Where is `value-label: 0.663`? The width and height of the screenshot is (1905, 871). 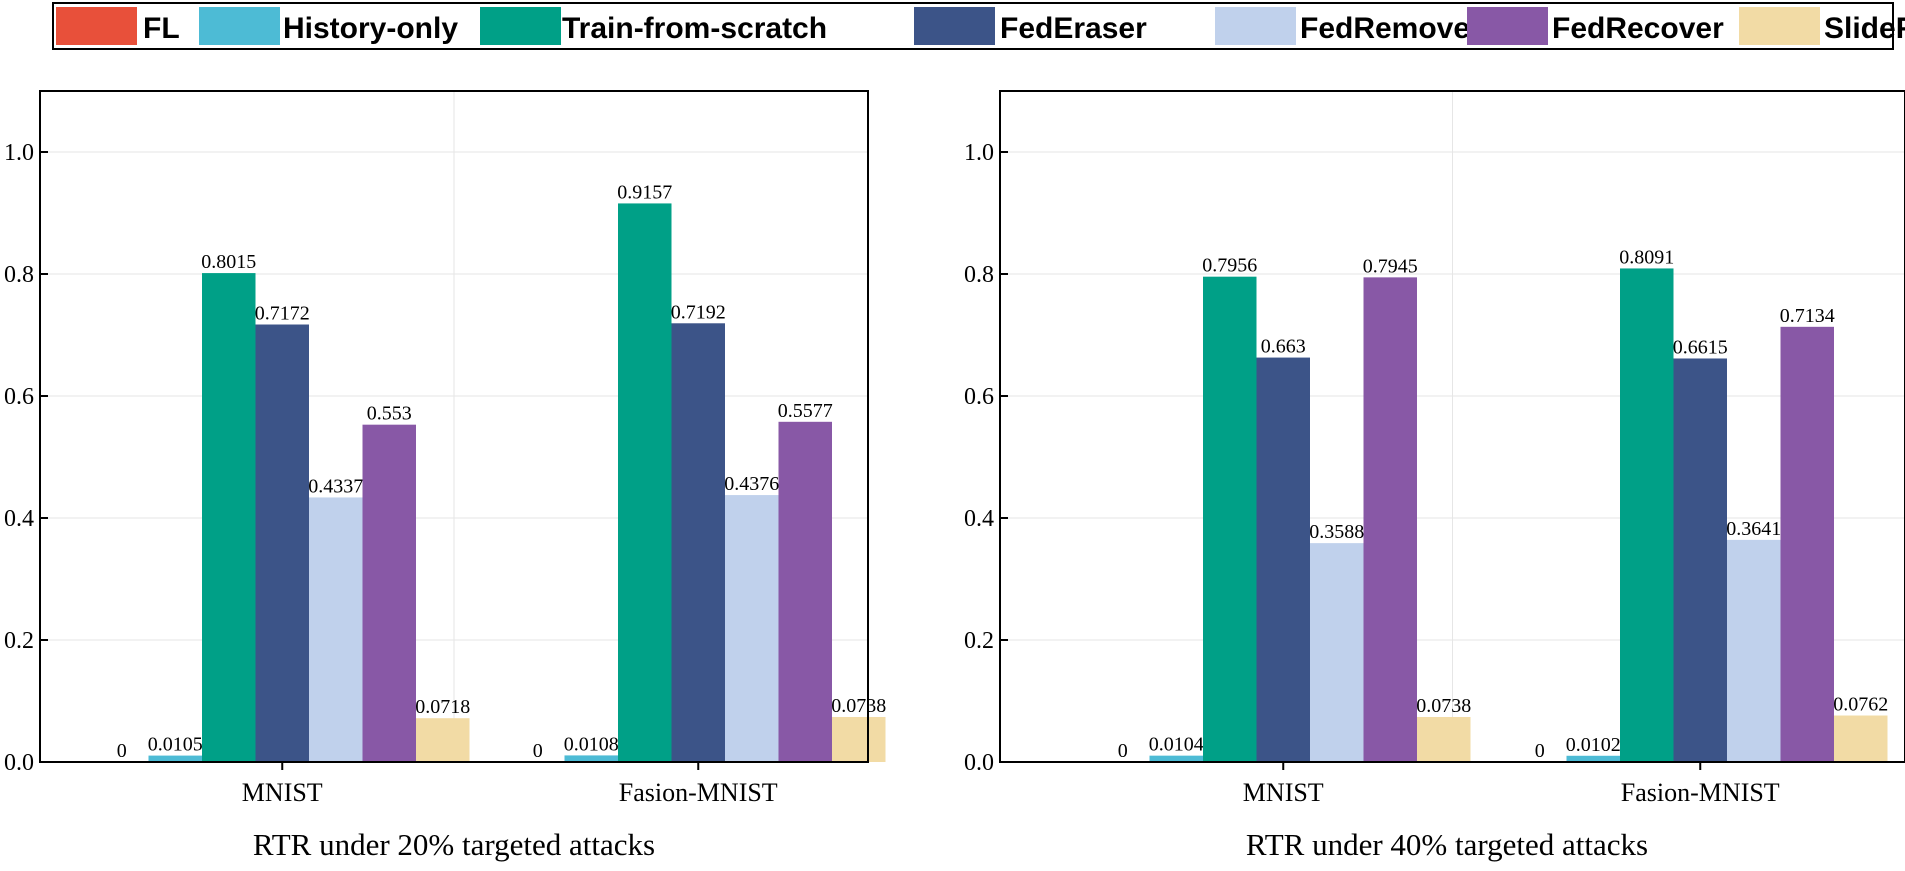
value-label: 0.663 is located at coordinates (1283, 347).